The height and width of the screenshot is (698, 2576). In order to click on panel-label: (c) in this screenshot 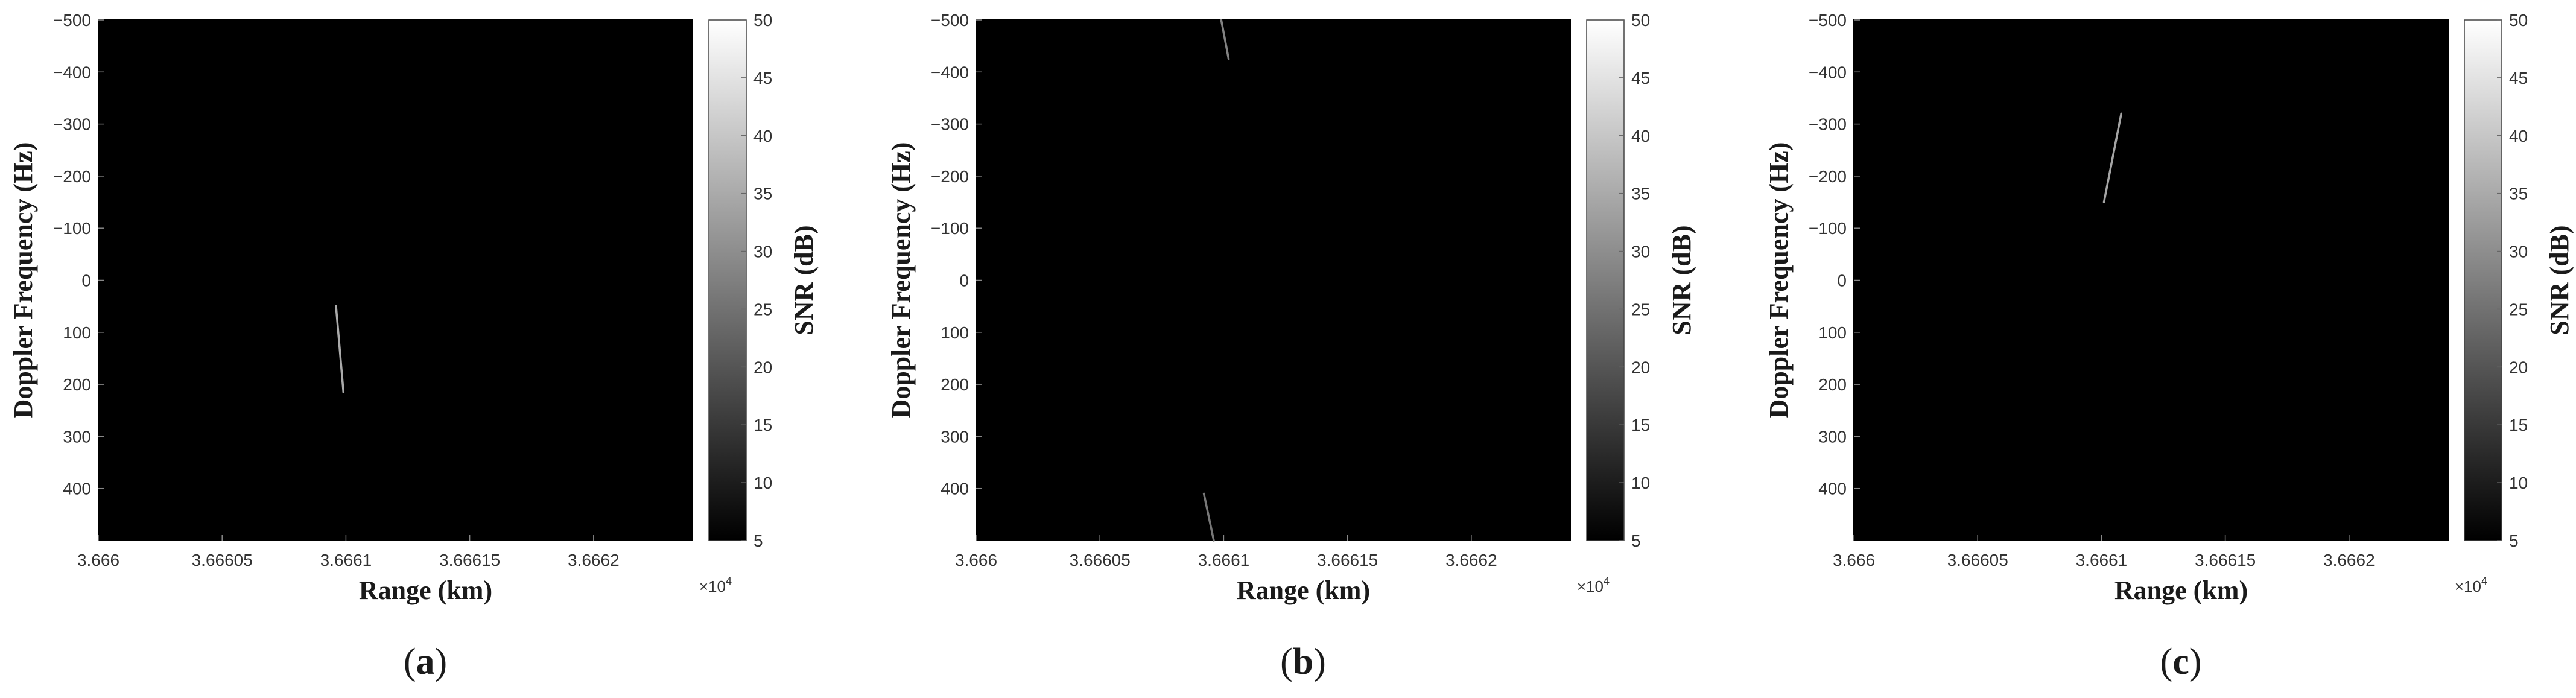, I will do `click(2181, 661)`.